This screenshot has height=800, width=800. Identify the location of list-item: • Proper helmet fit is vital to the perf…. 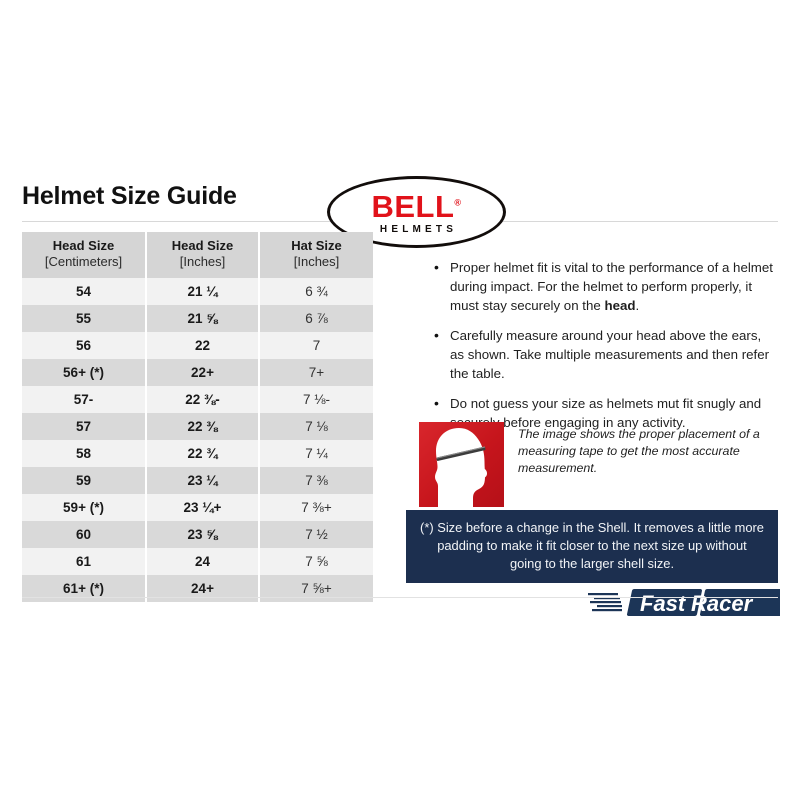
(603, 286).